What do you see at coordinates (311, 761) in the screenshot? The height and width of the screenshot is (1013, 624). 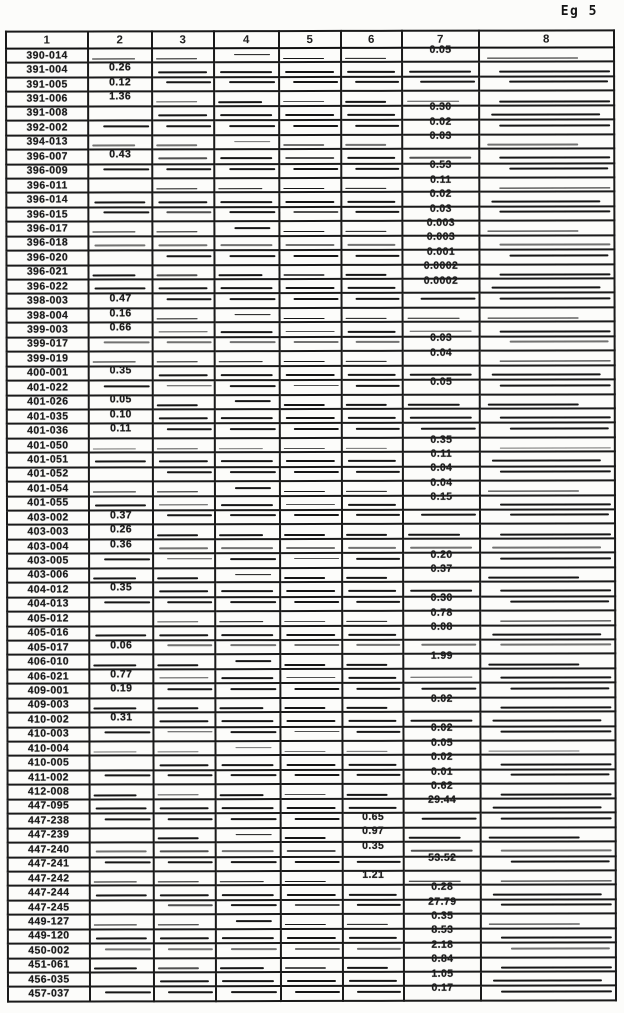 I see `table-row: 410-005 0.02` at bounding box center [311, 761].